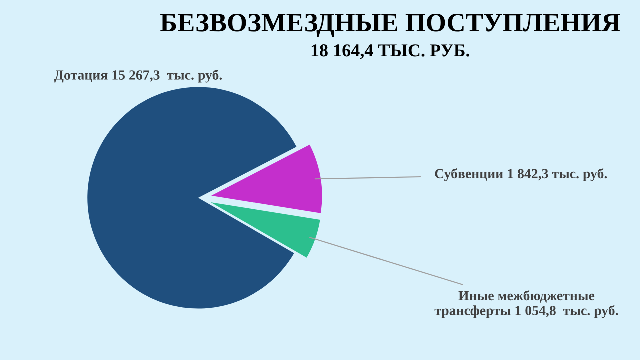 This screenshot has width=640, height=360. Describe the element at coordinates (526, 304) in the screenshot. I see `slice-label: Иные межбюджетные трансферты 1 054,8 тыс. руб.` at that location.